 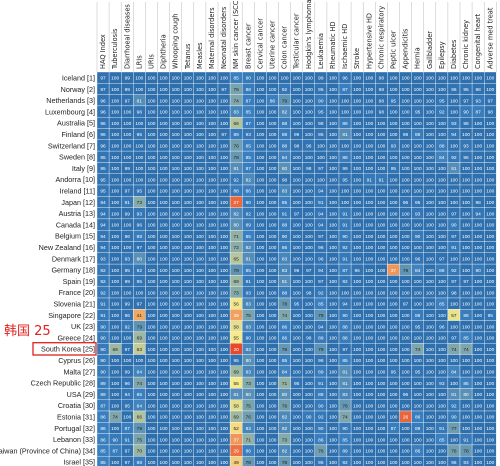 What do you see at coordinates (128, 169) in the screenshot?
I see `cell-value: 99` at bounding box center [128, 169].